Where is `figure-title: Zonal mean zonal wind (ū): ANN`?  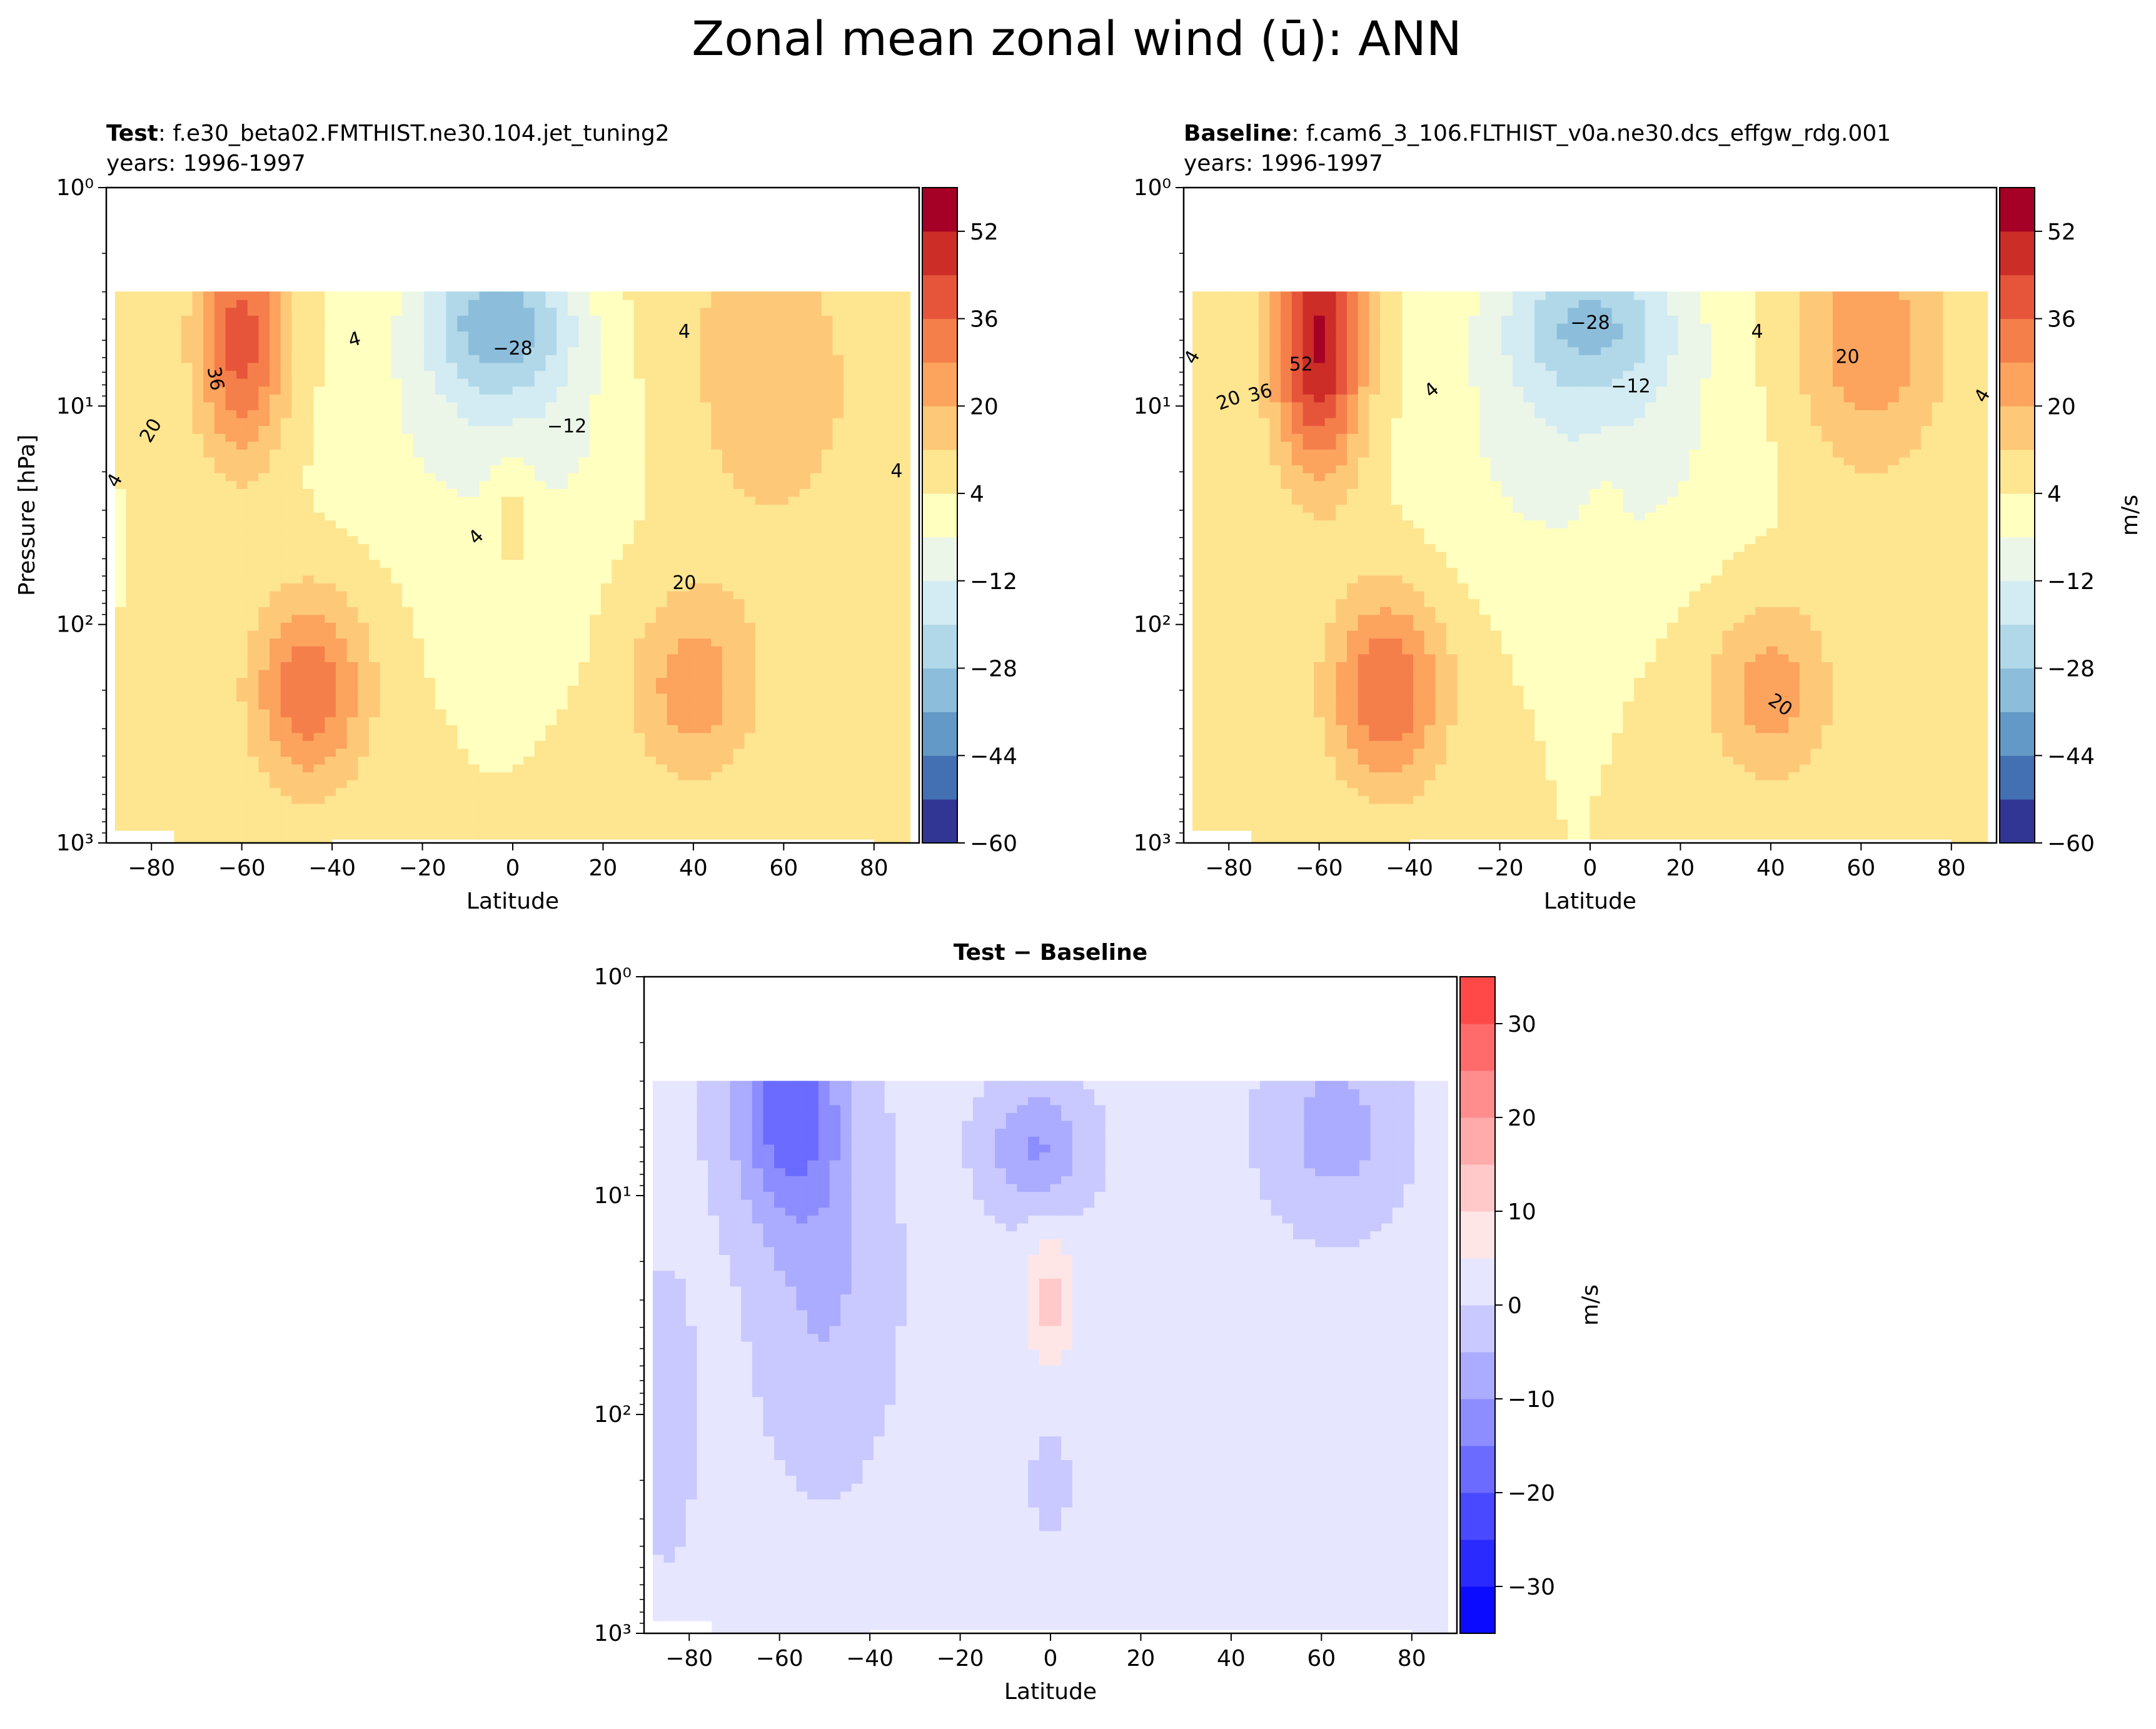 figure-title: Zonal mean zonal wind (ū): ANN is located at coordinates (1076, 39).